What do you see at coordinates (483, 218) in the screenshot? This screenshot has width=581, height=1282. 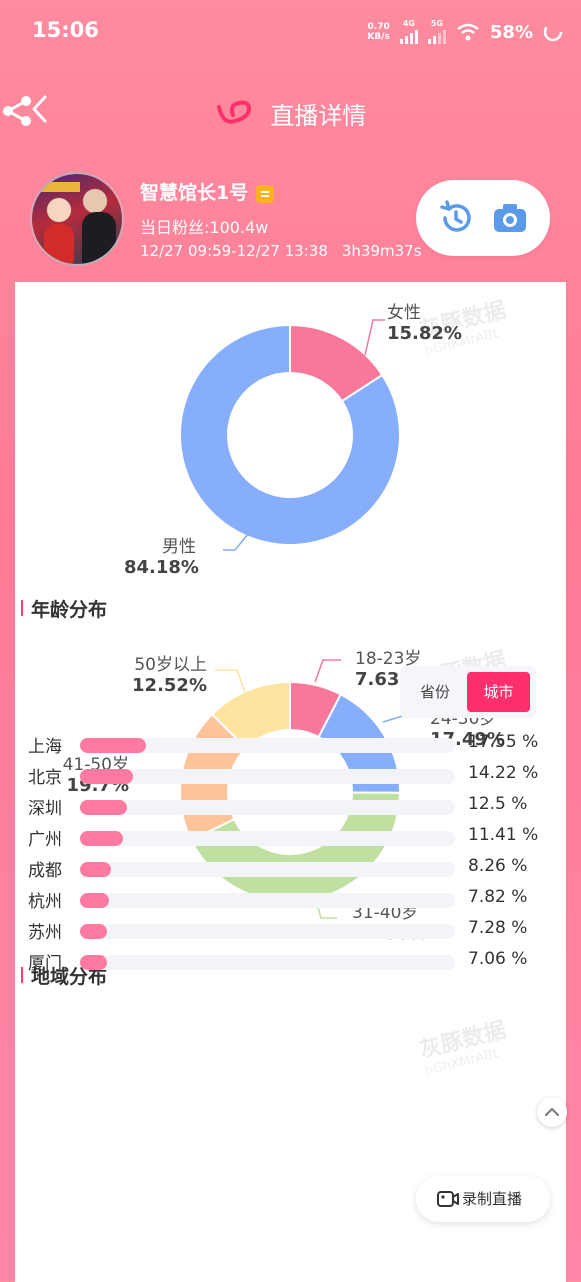 I see `quick-tools` at bounding box center [483, 218].